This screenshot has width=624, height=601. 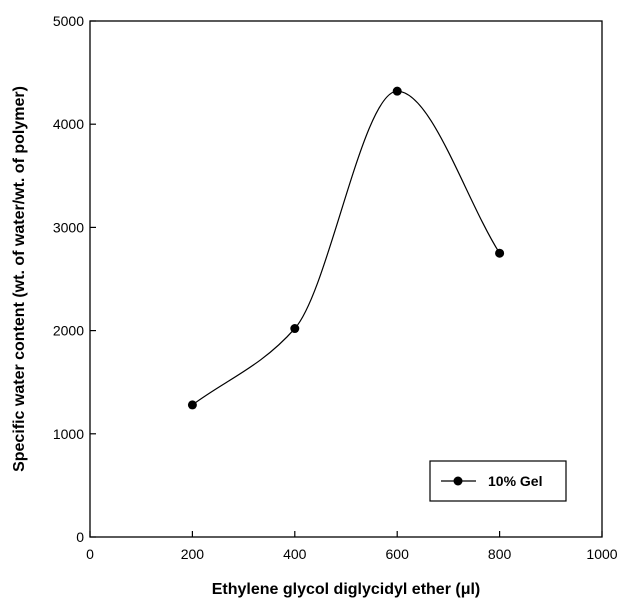 What do you see at coordinates (68, 331) in the screenshot?
I see `y-tick-label-2: 2000` at bounding box center [68, 331].